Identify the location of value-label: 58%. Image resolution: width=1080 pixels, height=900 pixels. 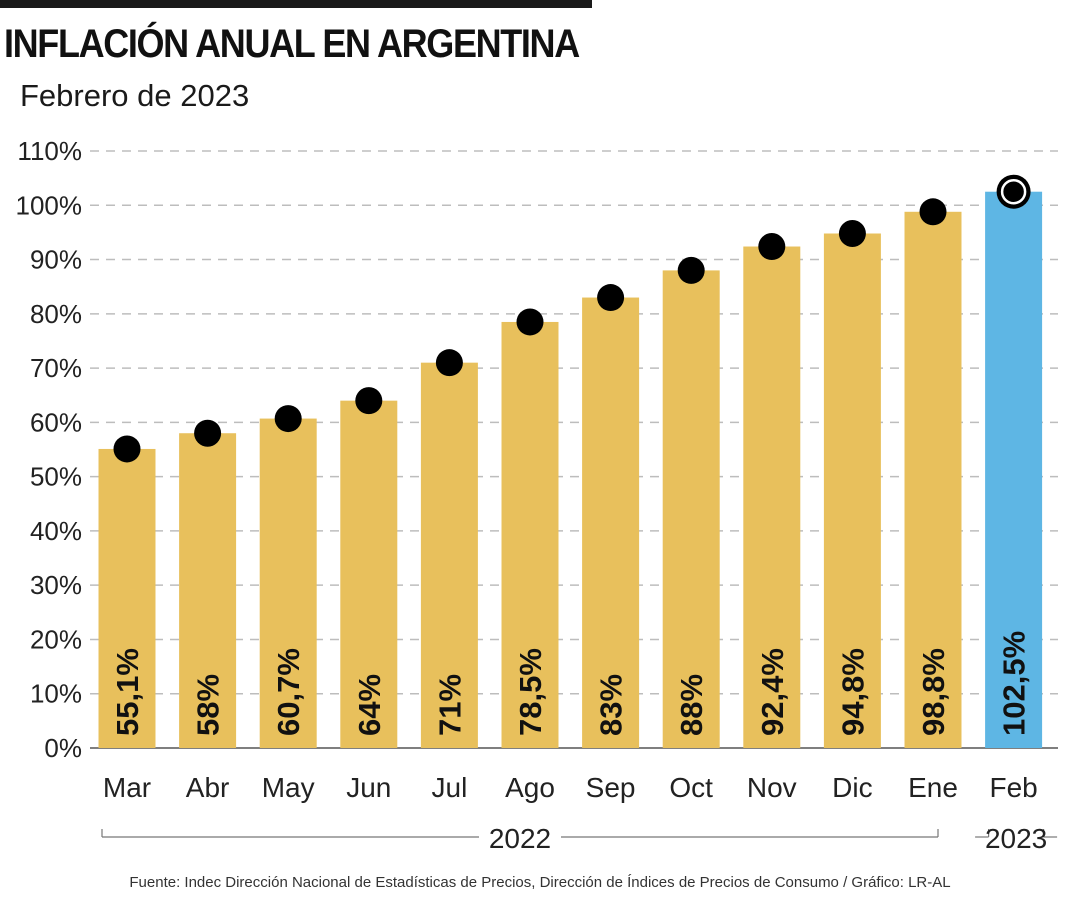
(208, 705).